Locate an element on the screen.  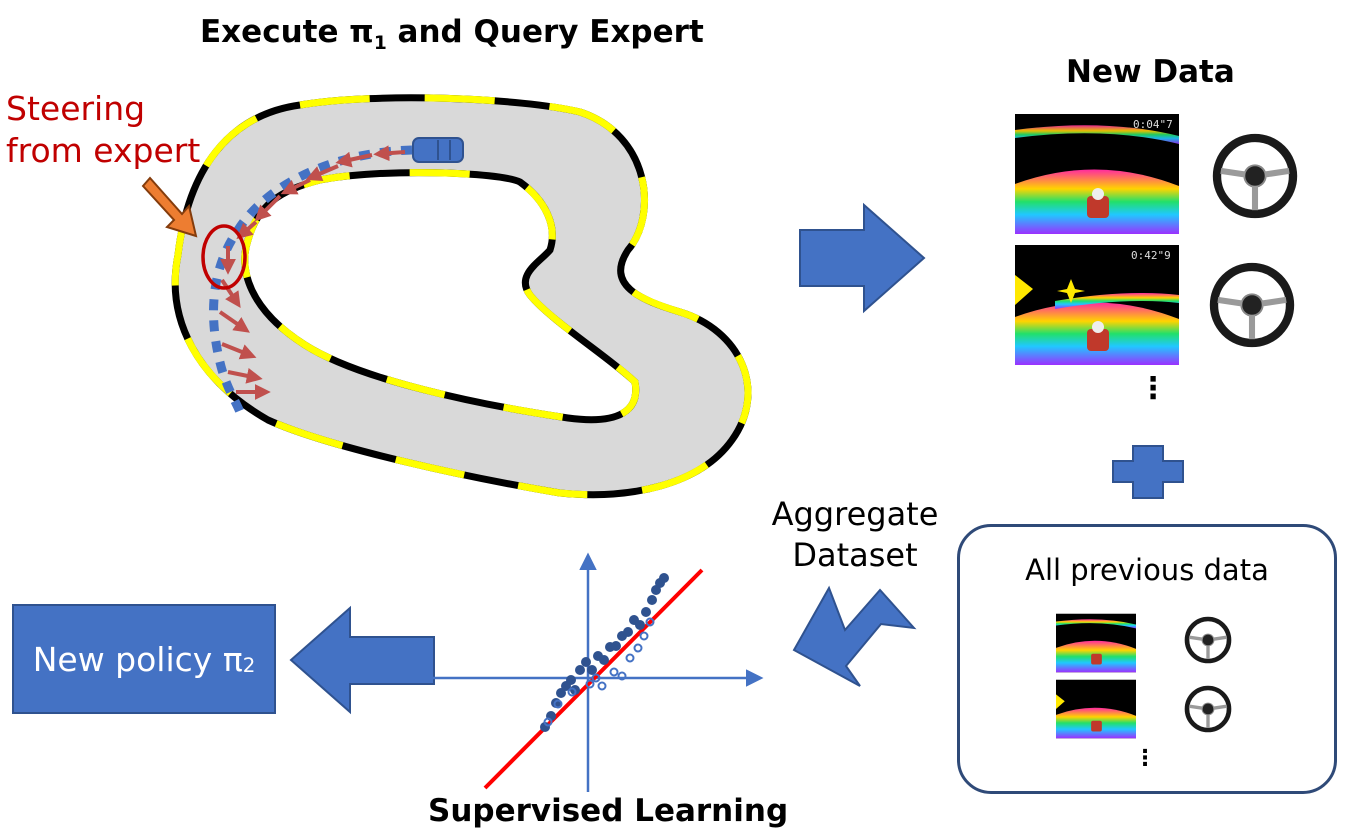
svg-text: 0:42"9 is located at coordinates (1151, 255).